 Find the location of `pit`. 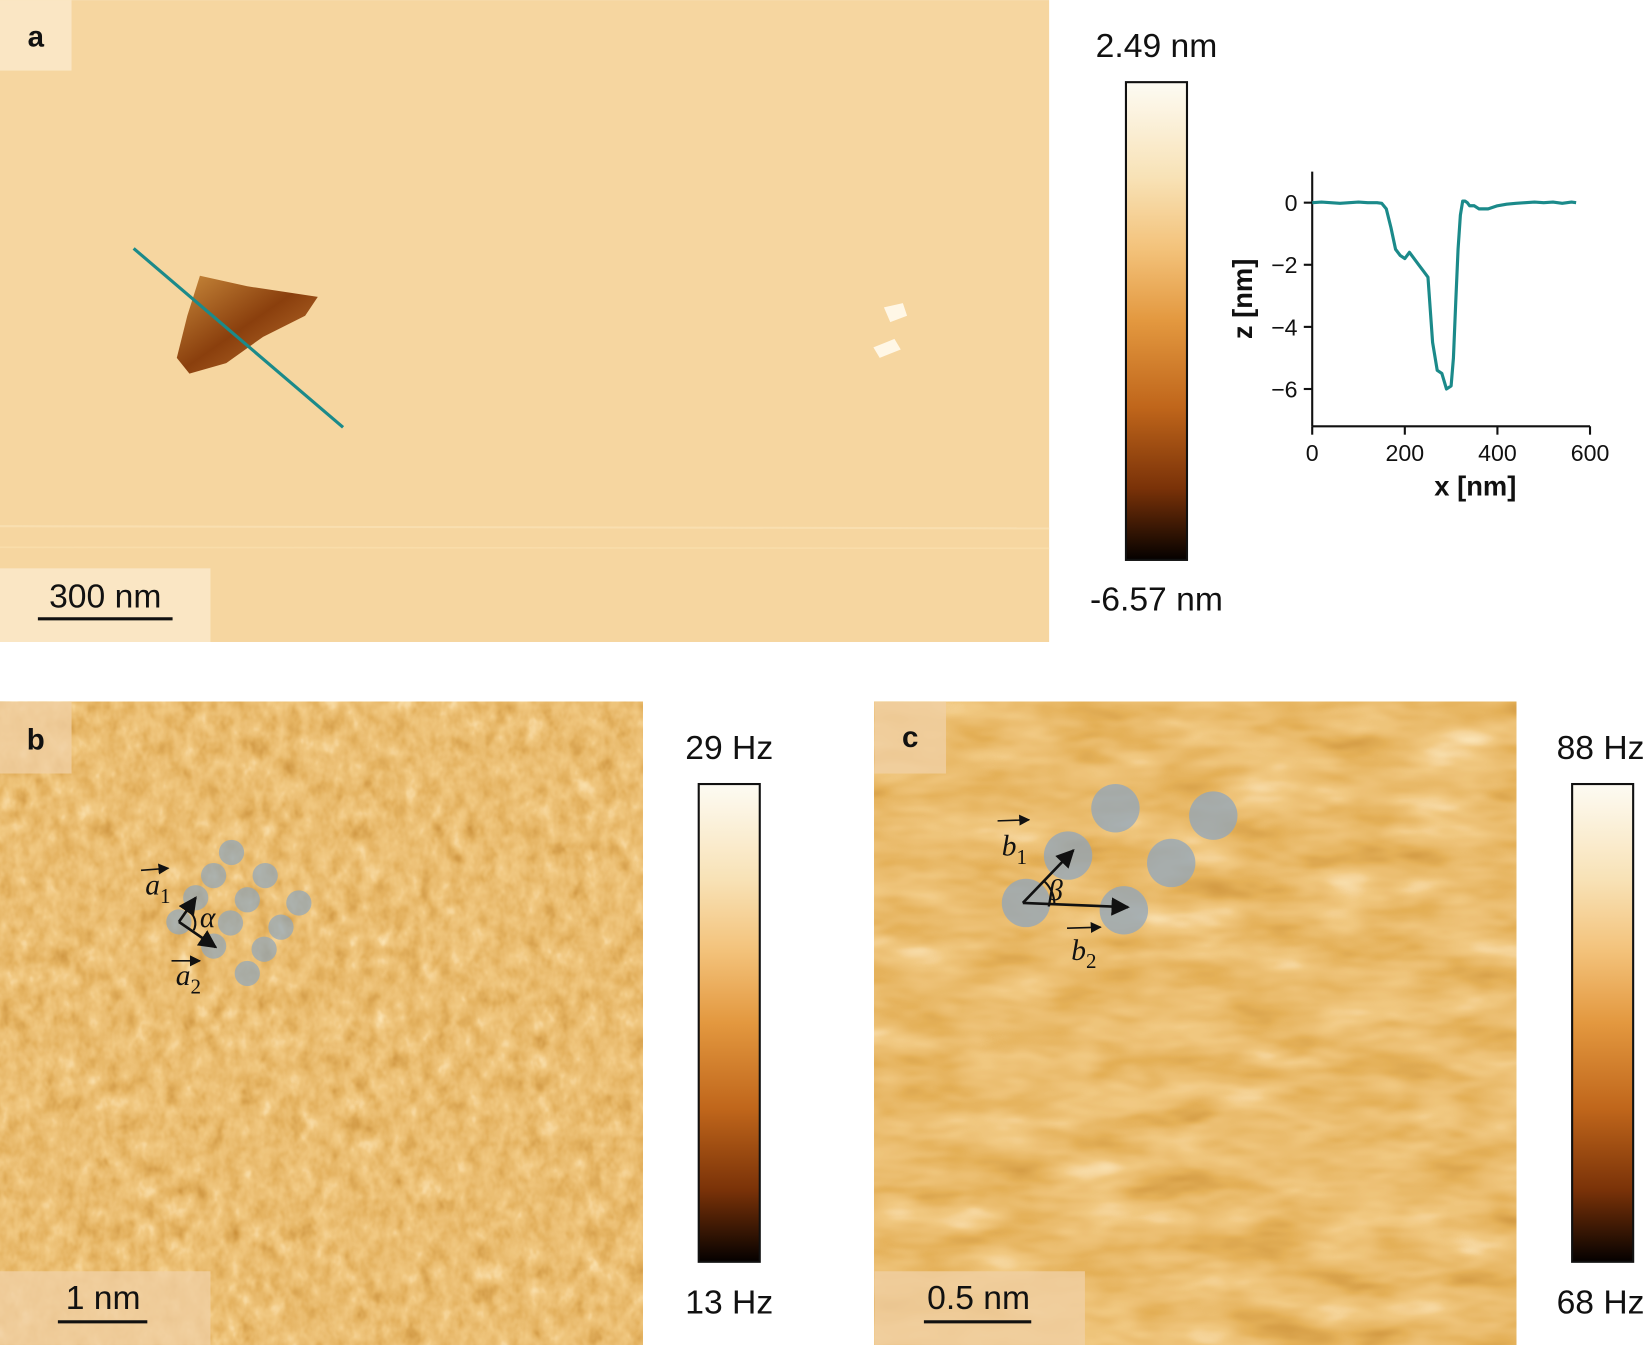

pit is located at coordinates (247, 324).